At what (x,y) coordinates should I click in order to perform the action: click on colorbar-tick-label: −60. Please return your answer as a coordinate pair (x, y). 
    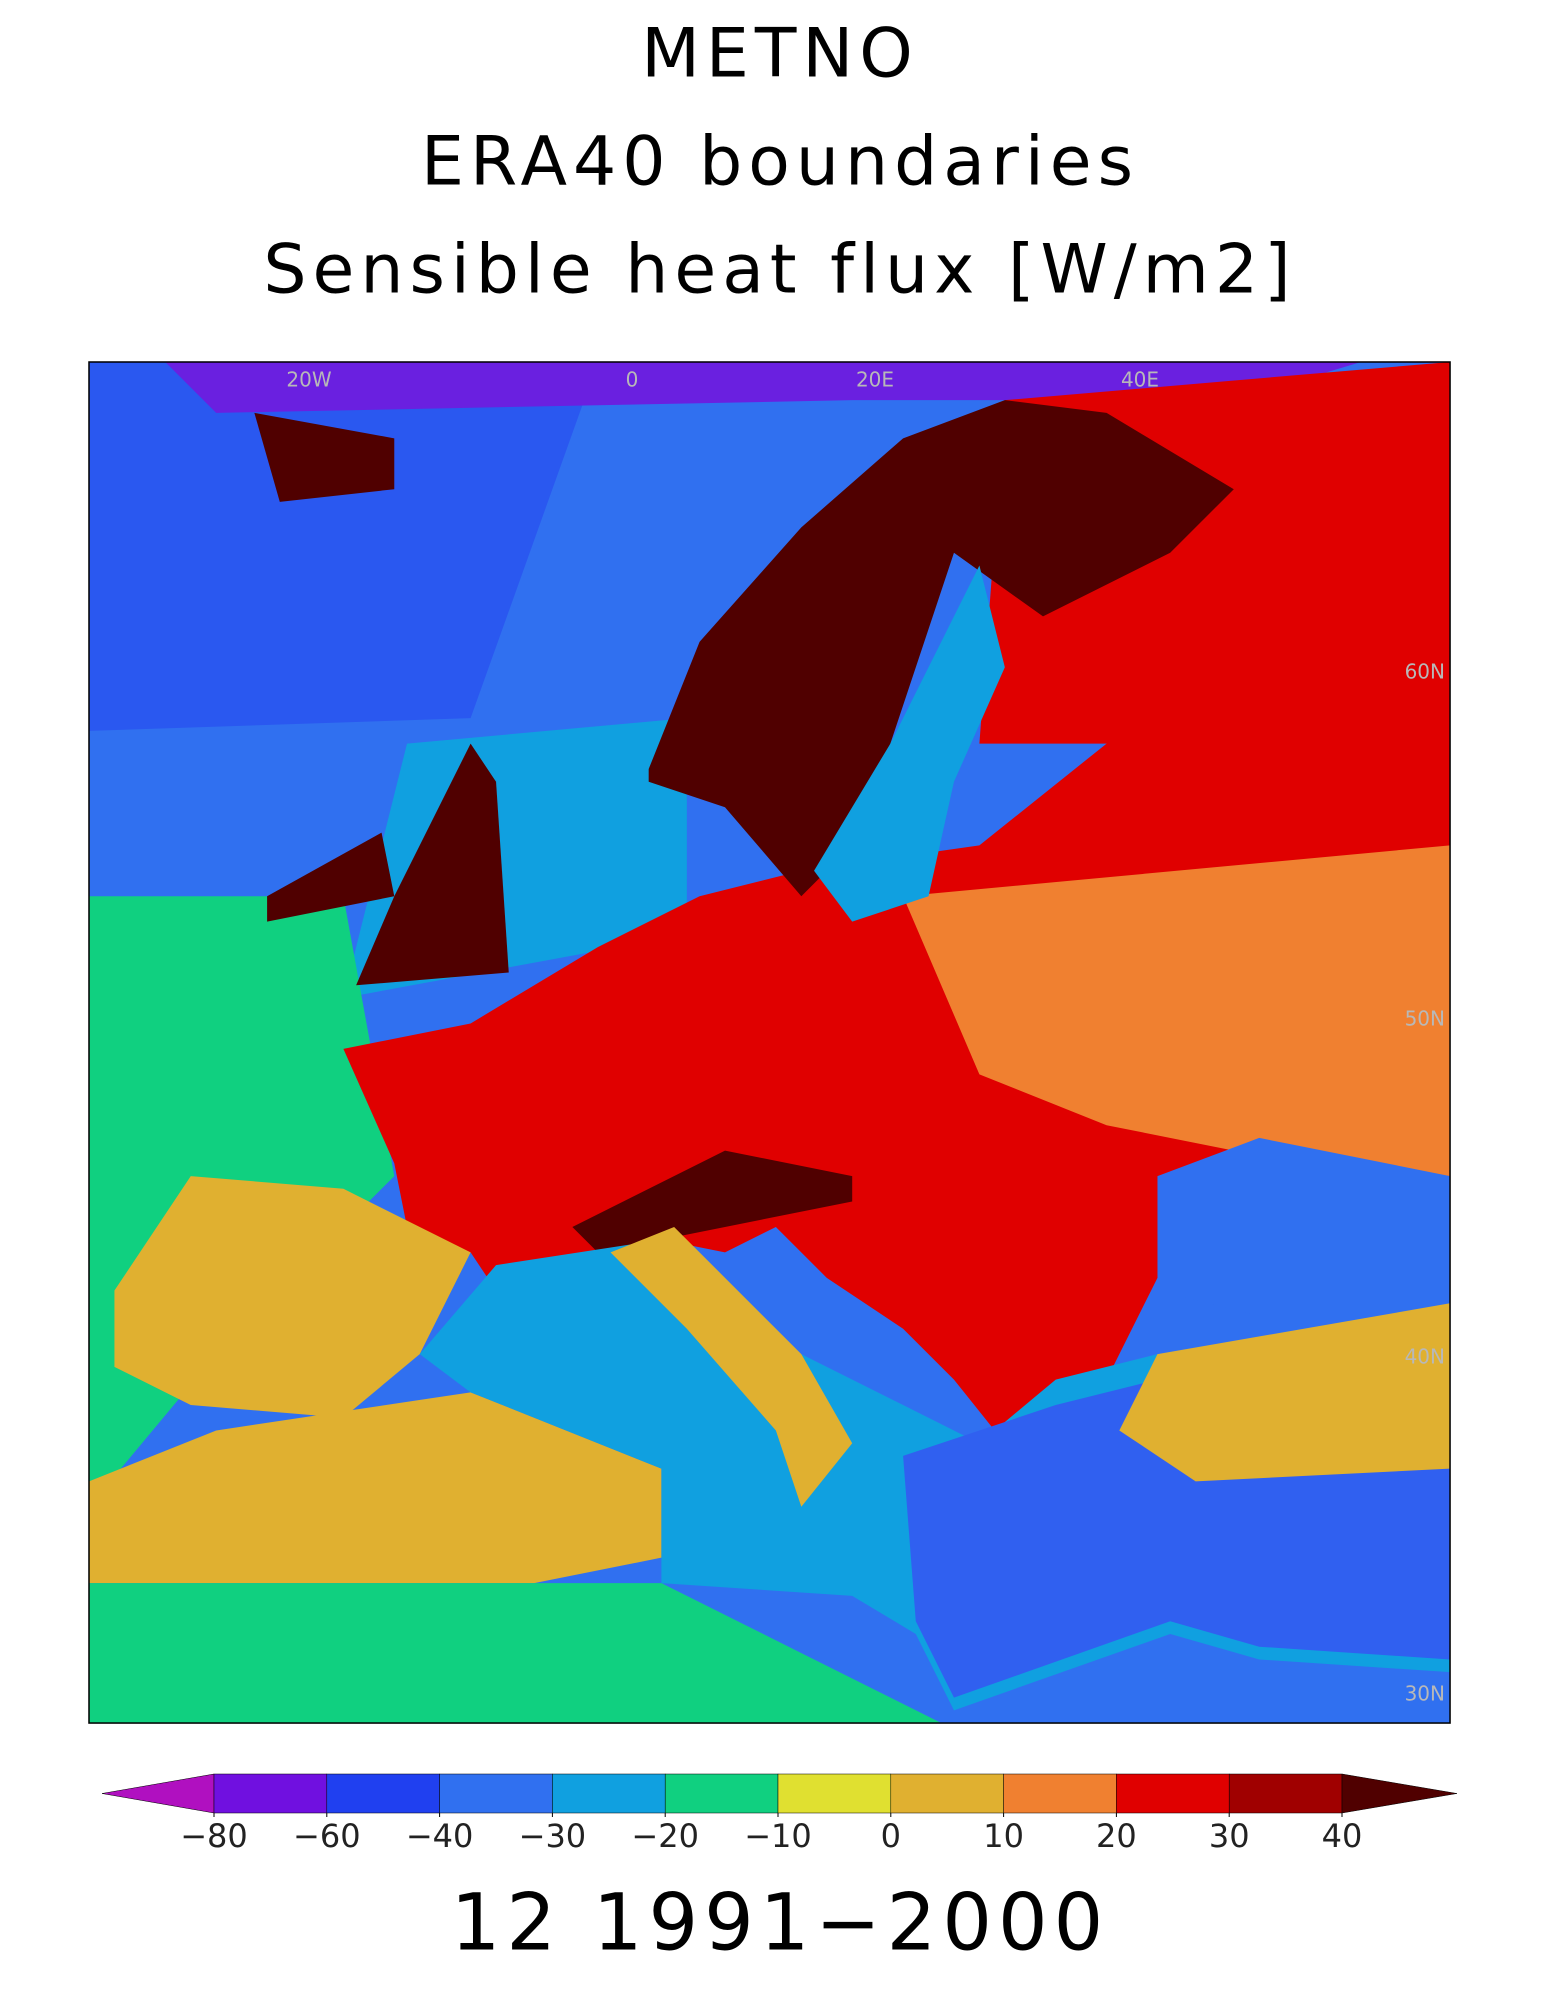
    Looking at the image, I should click on (327, 1836).